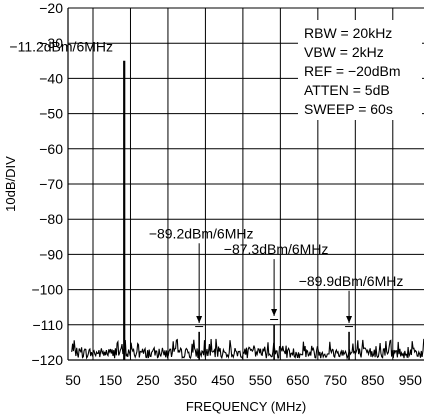 The image size is (424, 419). Describe the element at coordinates (186, 380) in the screenshot. I see `x-tick-label: 350` at that location.